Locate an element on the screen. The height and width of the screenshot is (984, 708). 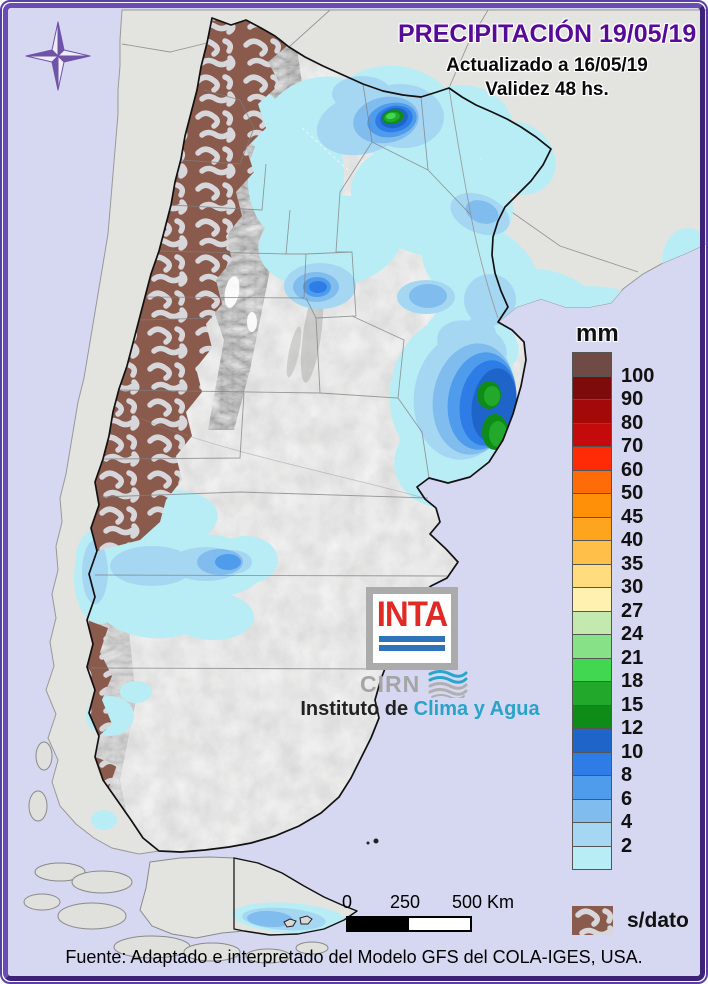
tierra-del-fuego-argentina-outline is located at coordinates (295, 896).